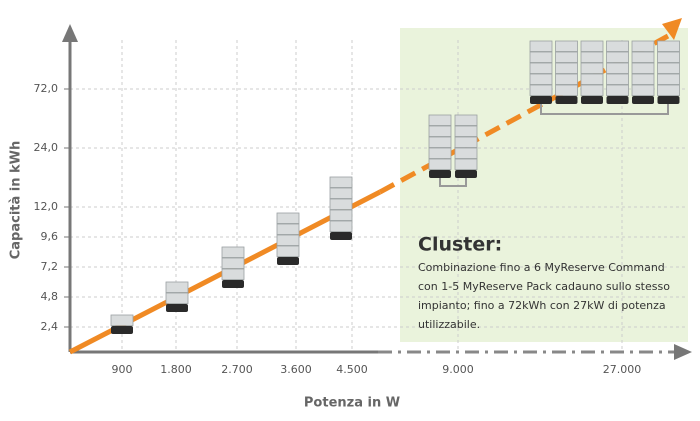 The width and height of the screenshot is (700, 421). Describe the element at coordinates (622, 369) in the screenshot. I see `x-tick-label: 27.000` at that location.